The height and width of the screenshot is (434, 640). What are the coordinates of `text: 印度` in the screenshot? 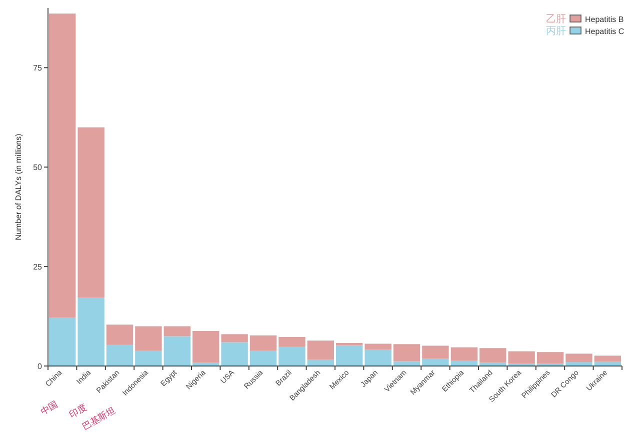 It's located at (77, 411).